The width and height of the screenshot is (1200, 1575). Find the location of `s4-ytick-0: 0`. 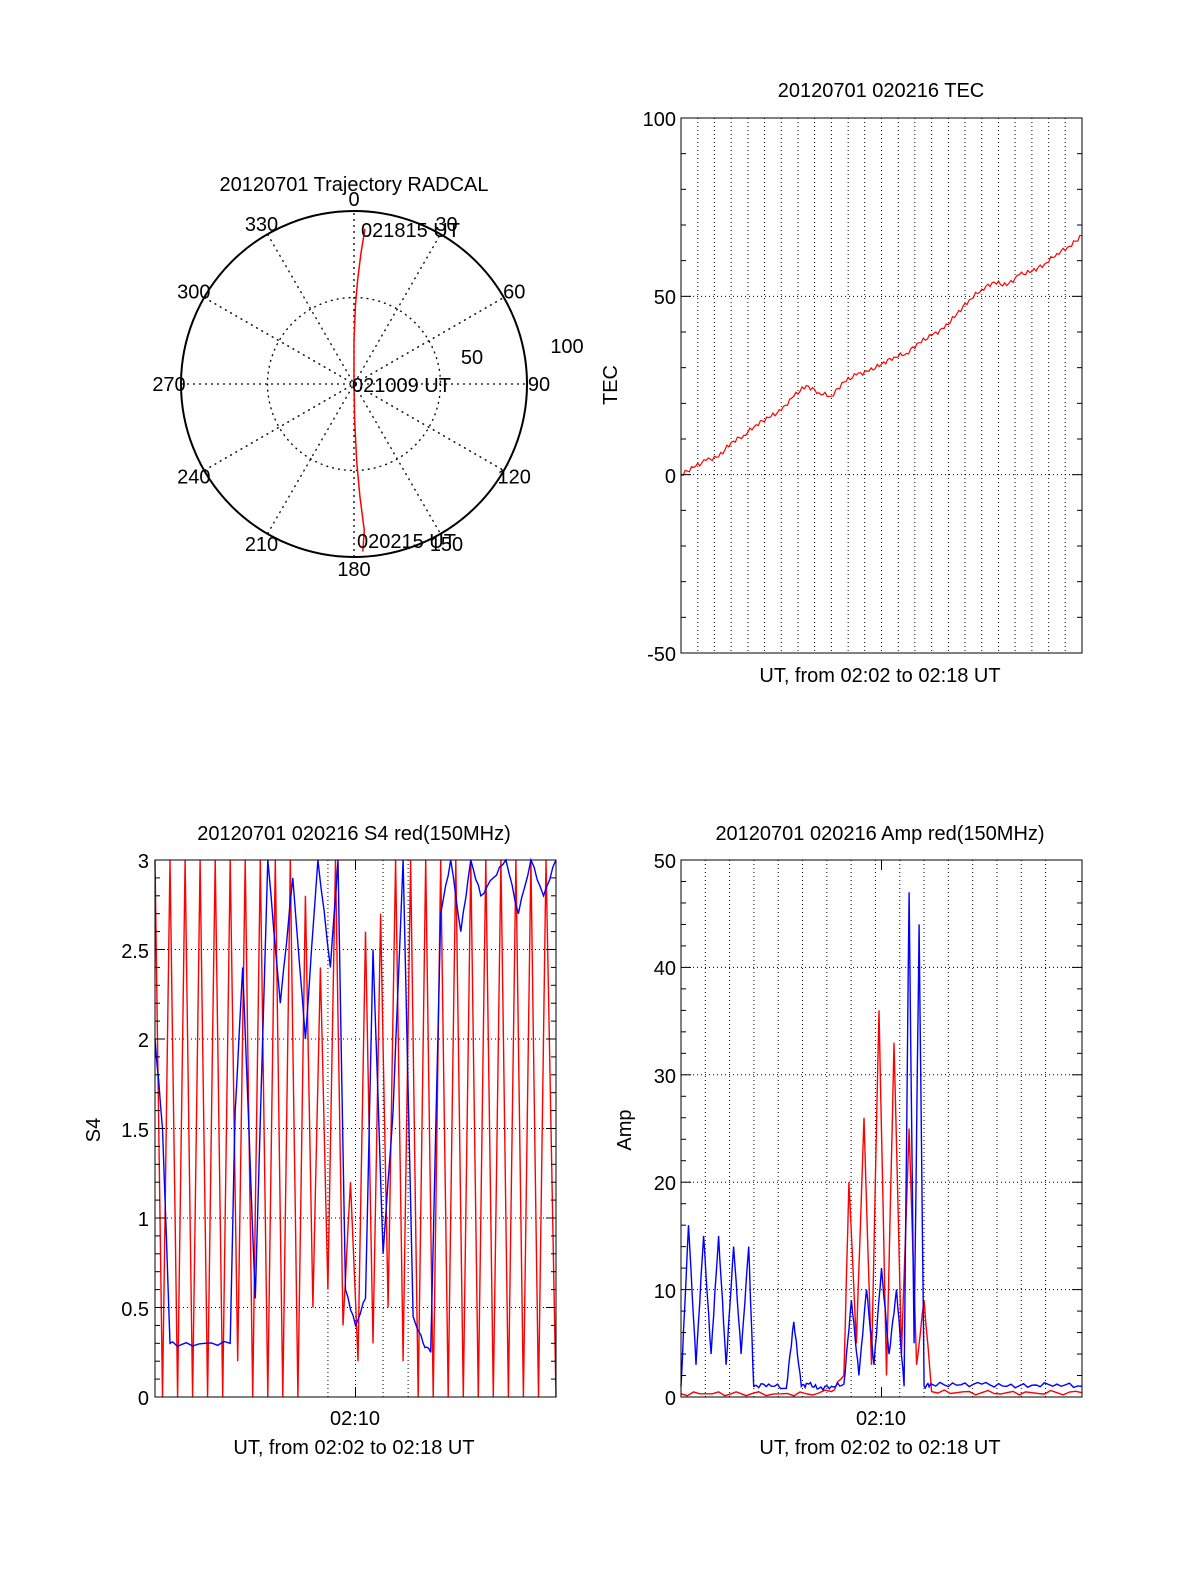

s4-ytick-0: 0 is located at coordinates (143, 1399).